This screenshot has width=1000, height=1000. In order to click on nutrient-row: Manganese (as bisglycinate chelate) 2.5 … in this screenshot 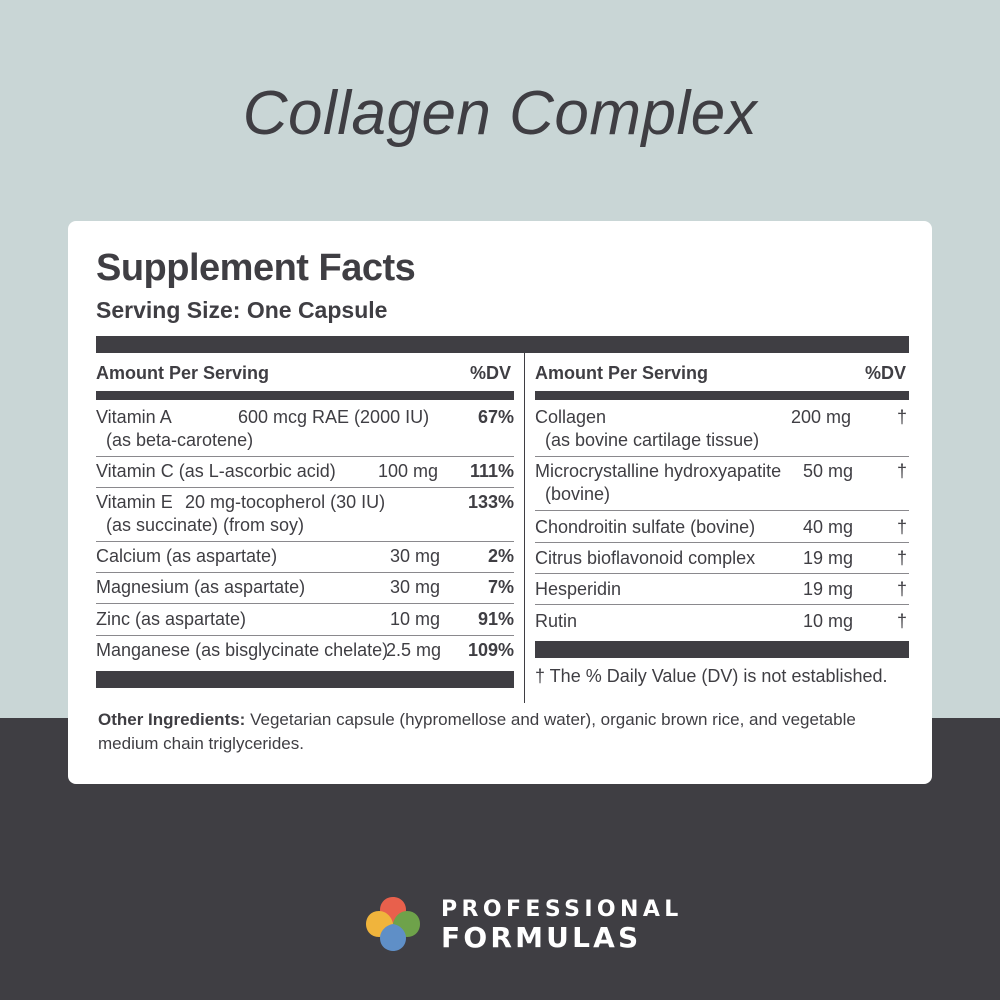, I will do `click(305, 652)`.